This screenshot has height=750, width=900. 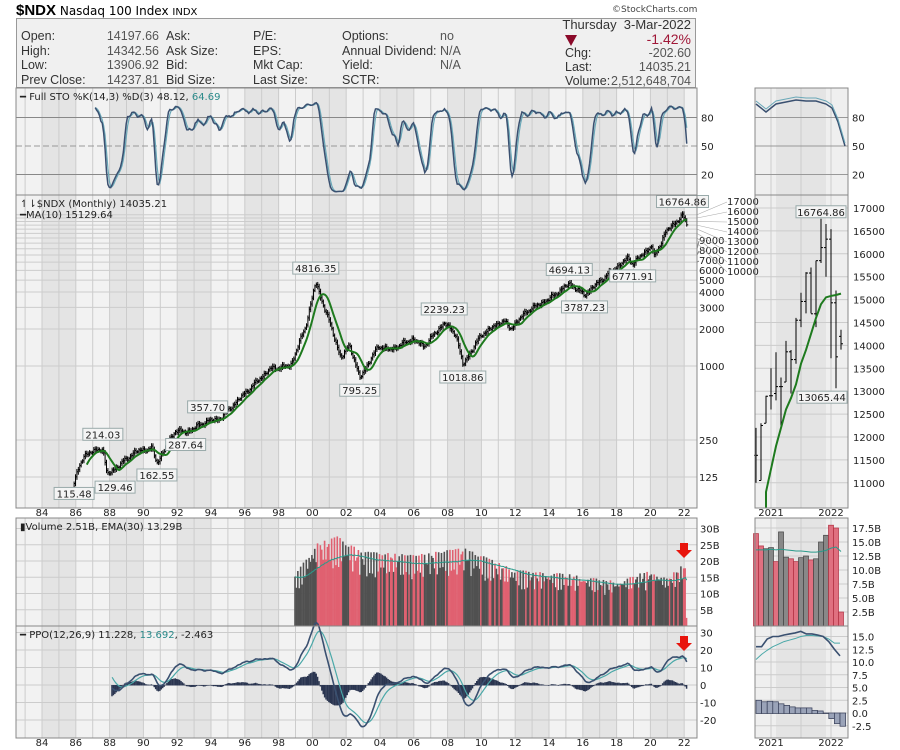 What do you see at coordinates (549, 743) in the screenshot?
I see `x-tick-label-bottom: 14` at bounding box center [549, 743].